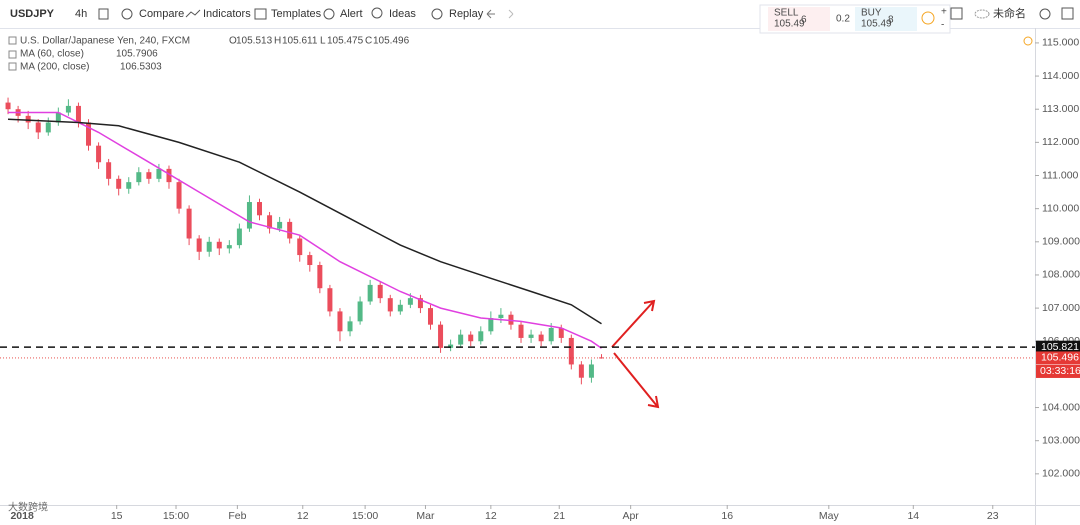 This screenshot has width=1080, height=525. Describe the element at coordinates (1060, 76) in the screenshot. I see `y-tick-label: 114.000` at that location.